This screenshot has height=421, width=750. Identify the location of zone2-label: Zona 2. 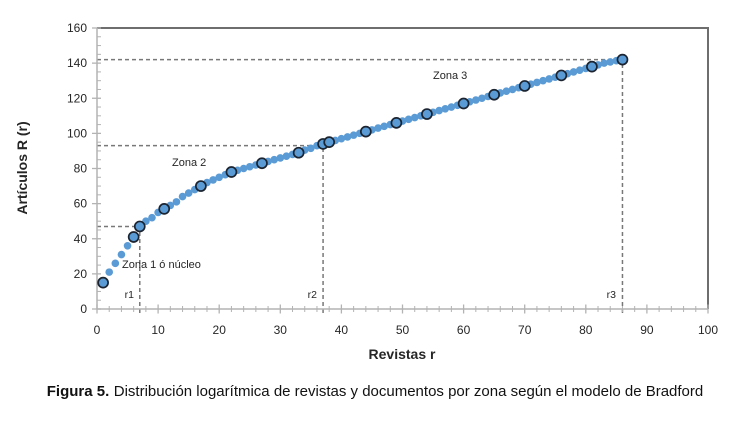
(189, 163).